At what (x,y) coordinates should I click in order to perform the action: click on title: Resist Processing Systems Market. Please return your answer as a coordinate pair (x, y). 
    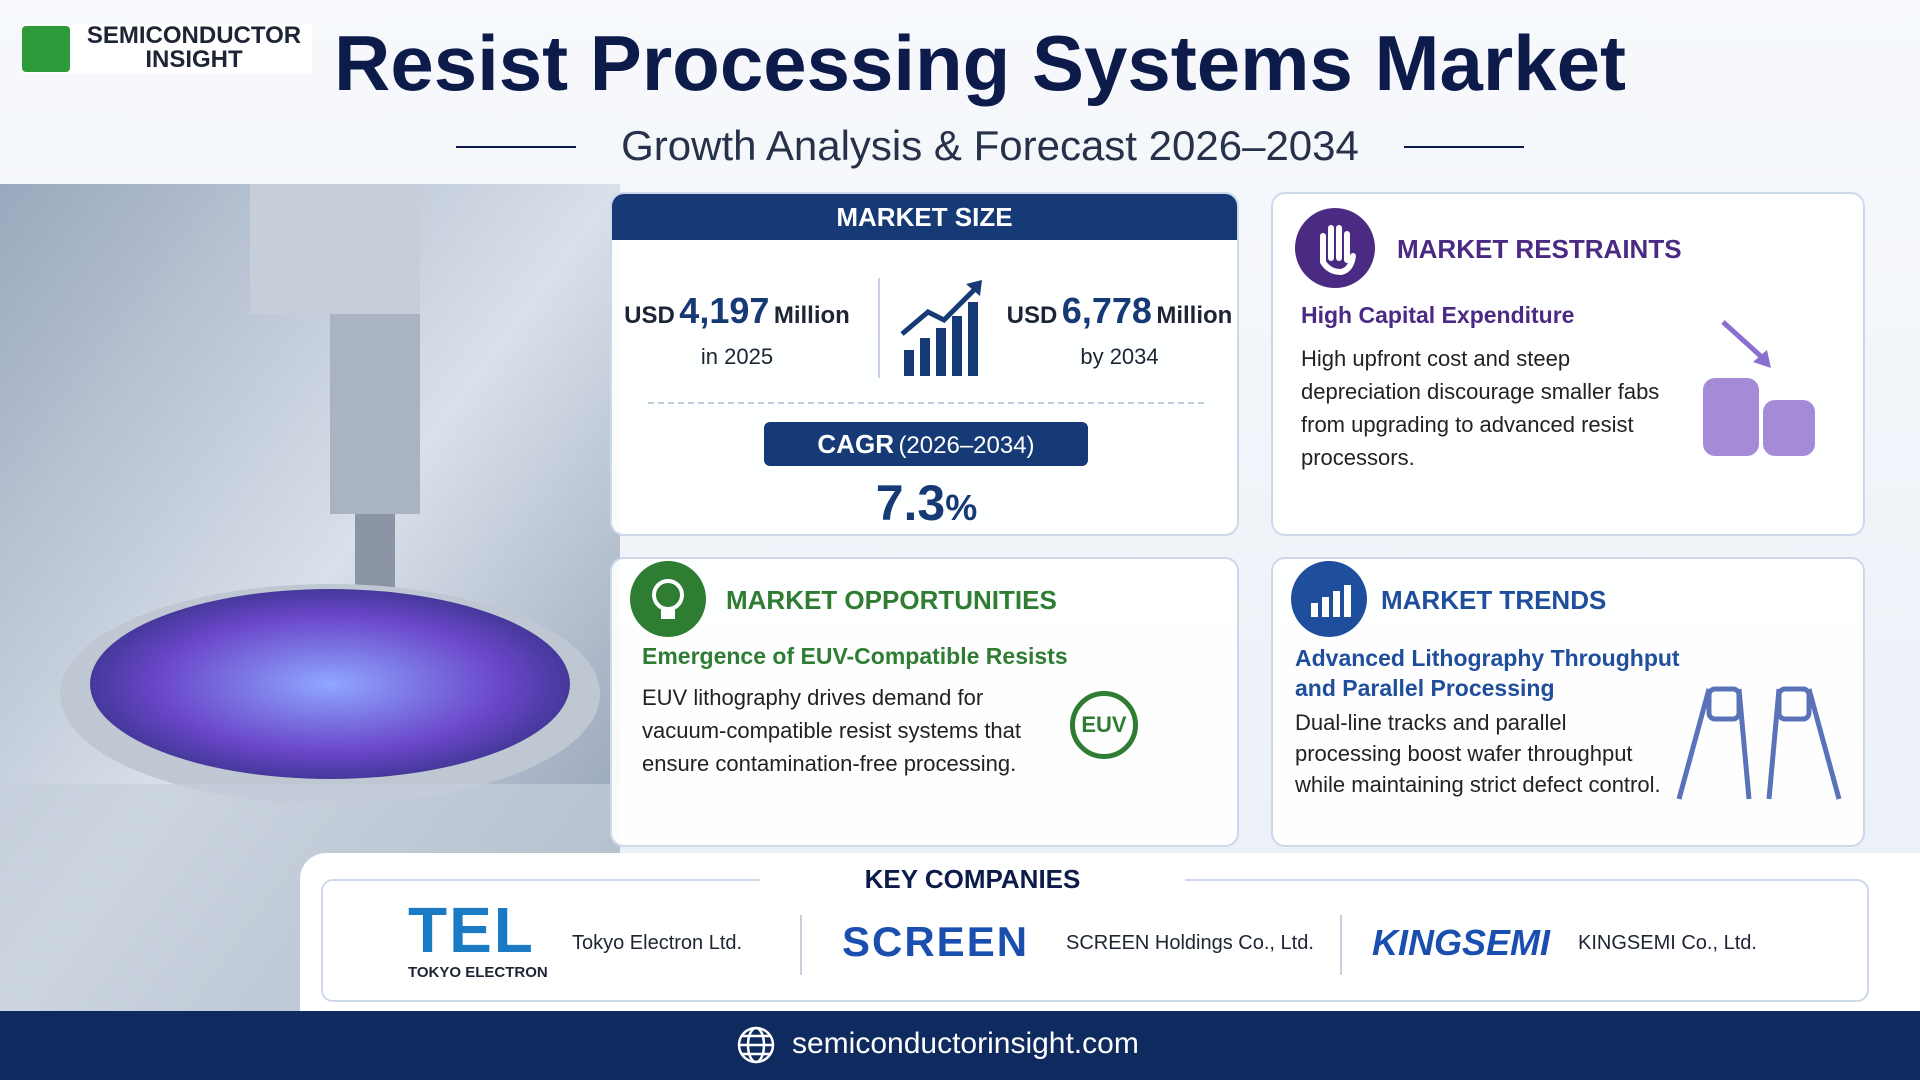
    Looking at the image, I should click on (980, 63).